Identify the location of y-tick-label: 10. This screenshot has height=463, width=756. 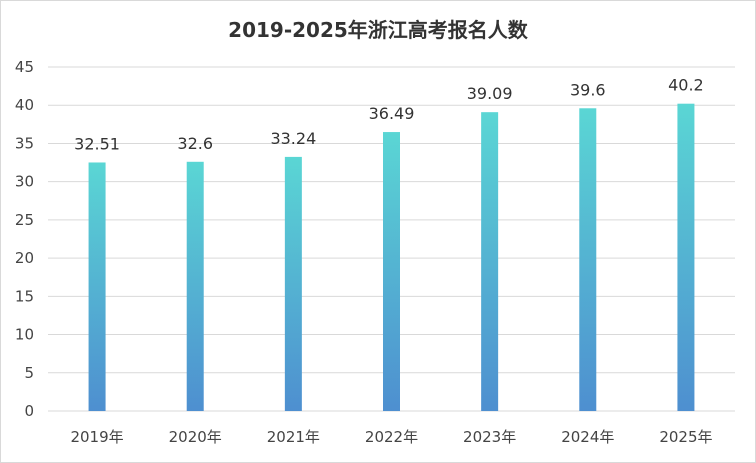
(24, 335).